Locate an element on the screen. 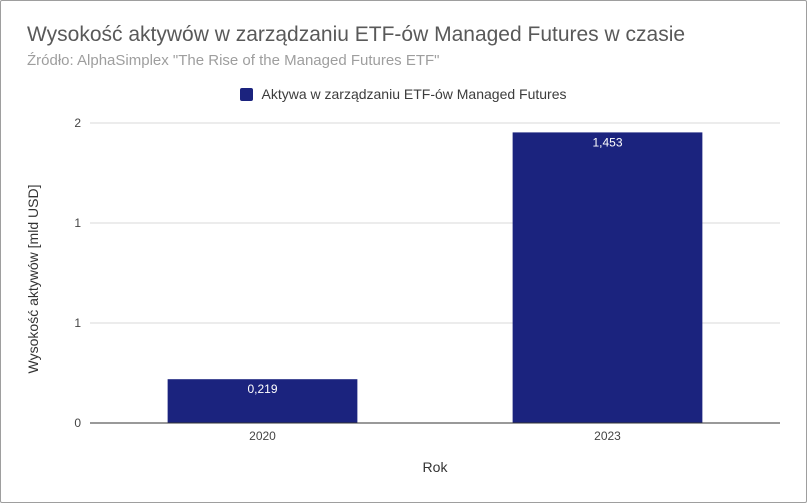 This screenshot has height=503, width=807. x-axis-title: Rok is located at coordinates (436, 467).